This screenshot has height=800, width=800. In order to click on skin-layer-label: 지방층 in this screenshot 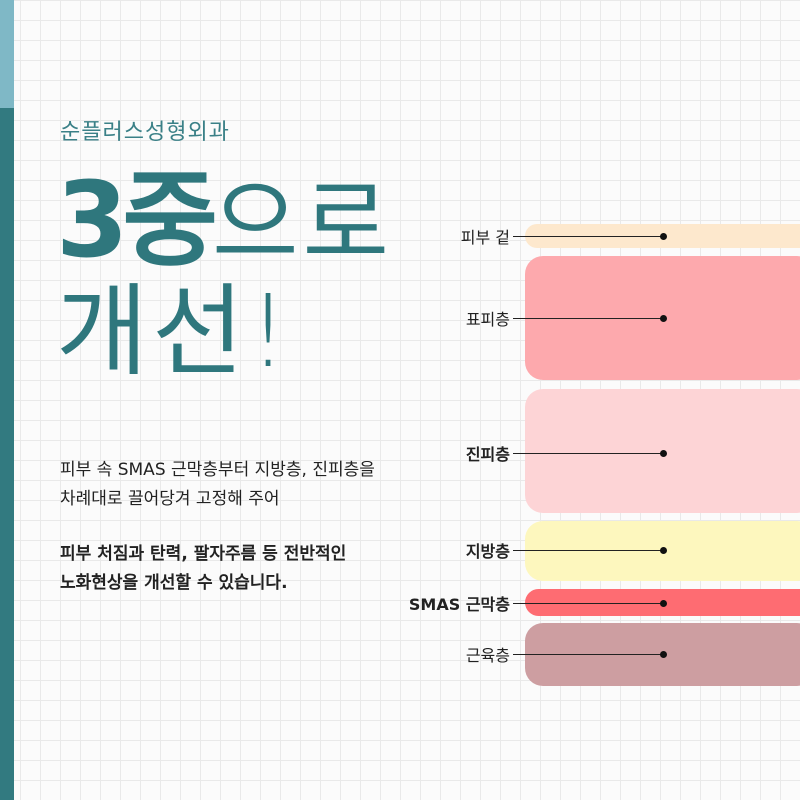, I will do `click(487, 551)`.